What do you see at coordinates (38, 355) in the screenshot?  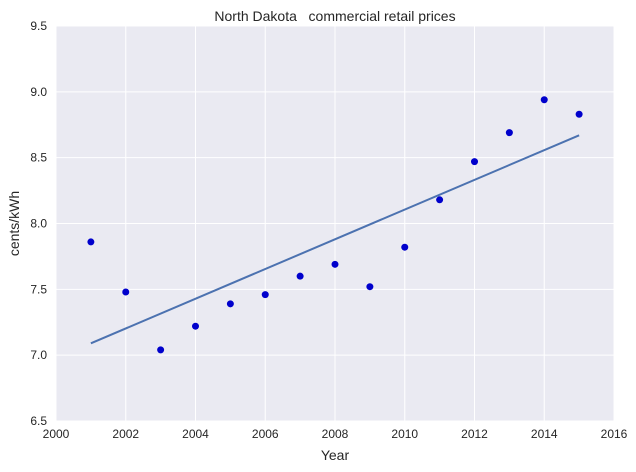 I see `y-tick-label: 7.0` at bounding box center [38, 355].